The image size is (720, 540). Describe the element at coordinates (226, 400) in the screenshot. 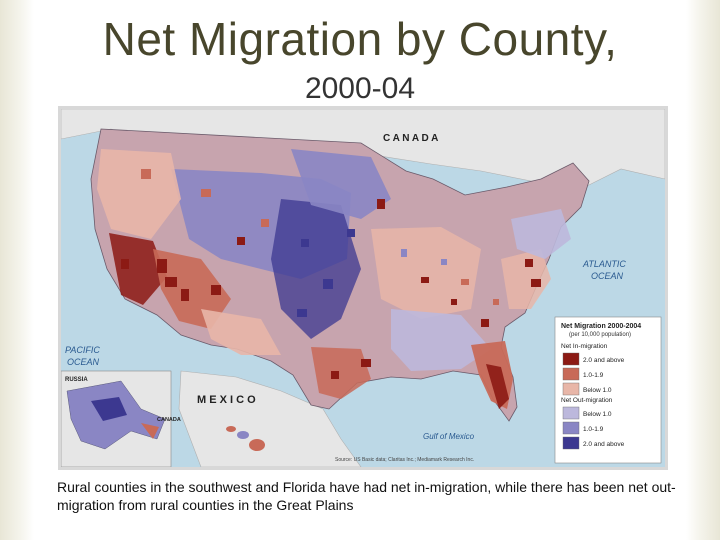

I see `label-mexico: M E X I C O` at that location.